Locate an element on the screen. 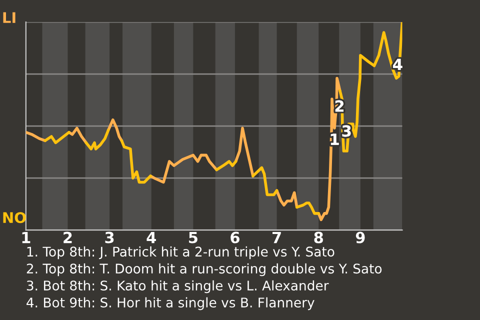 The width and height of the screenshot is (480, 320). text: LI is located at coordinates (9, 17).